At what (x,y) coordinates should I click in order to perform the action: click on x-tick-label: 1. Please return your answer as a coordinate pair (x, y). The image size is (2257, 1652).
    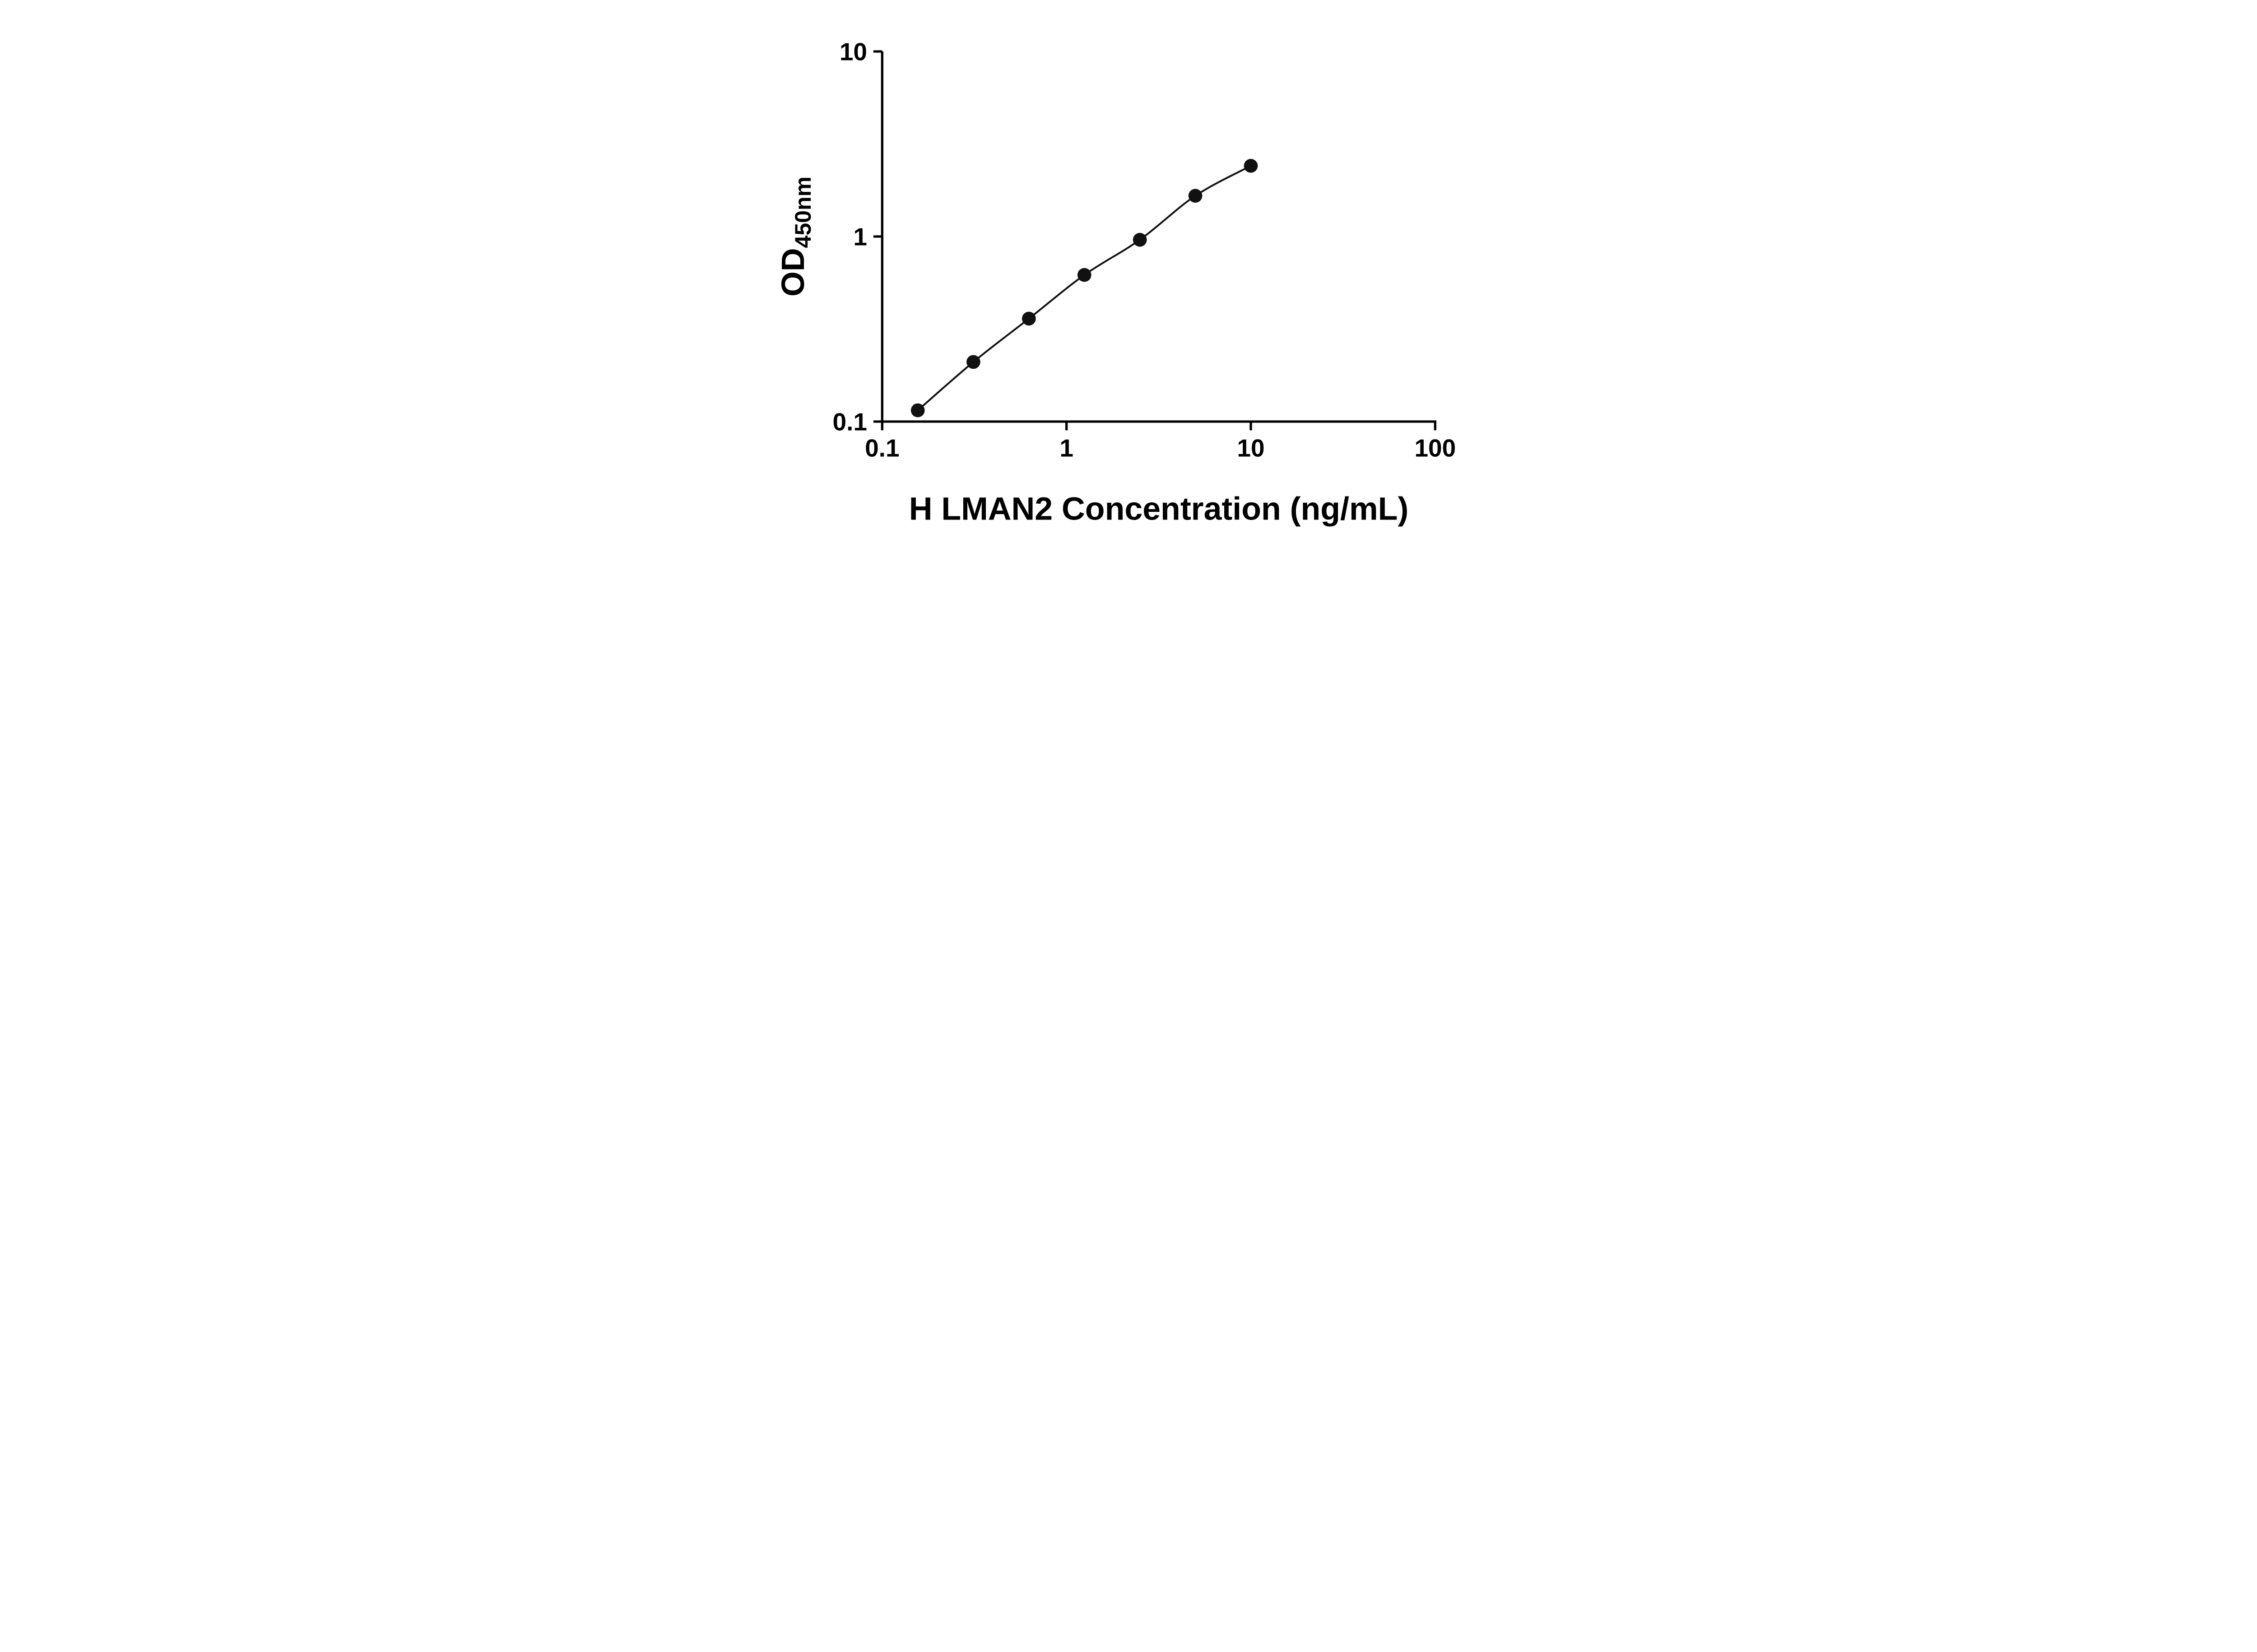
    Looking at the image, I should click on (1066, 448).